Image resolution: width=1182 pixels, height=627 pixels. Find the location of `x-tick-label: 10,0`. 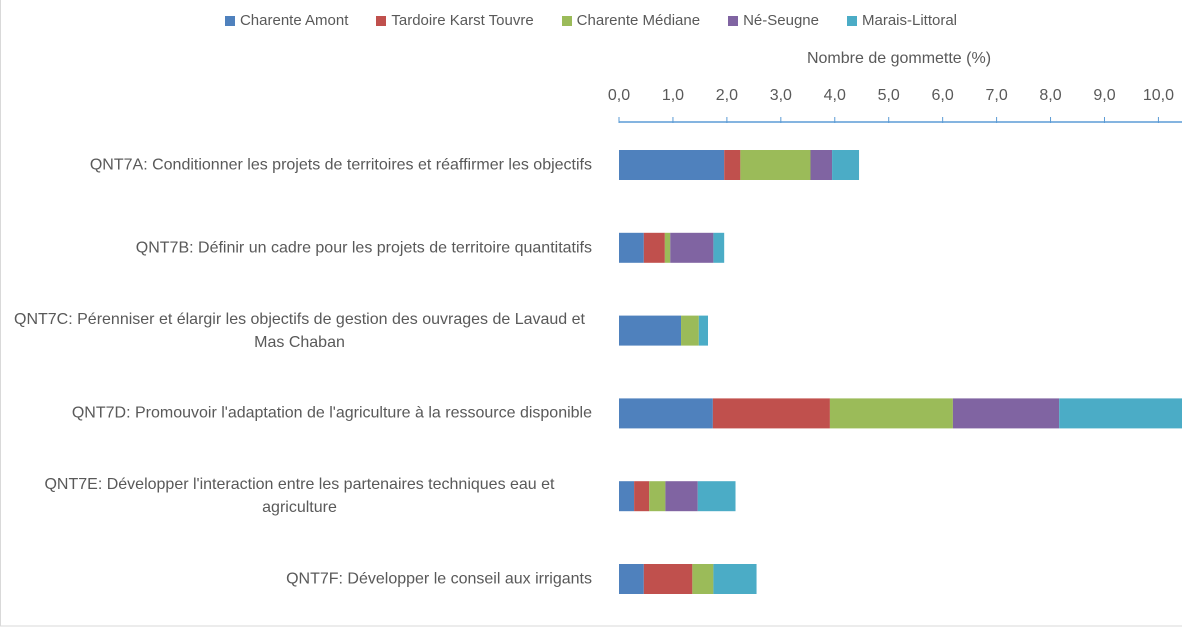

x-tick-label: 10,0 is located at coordinates (1158, 95).